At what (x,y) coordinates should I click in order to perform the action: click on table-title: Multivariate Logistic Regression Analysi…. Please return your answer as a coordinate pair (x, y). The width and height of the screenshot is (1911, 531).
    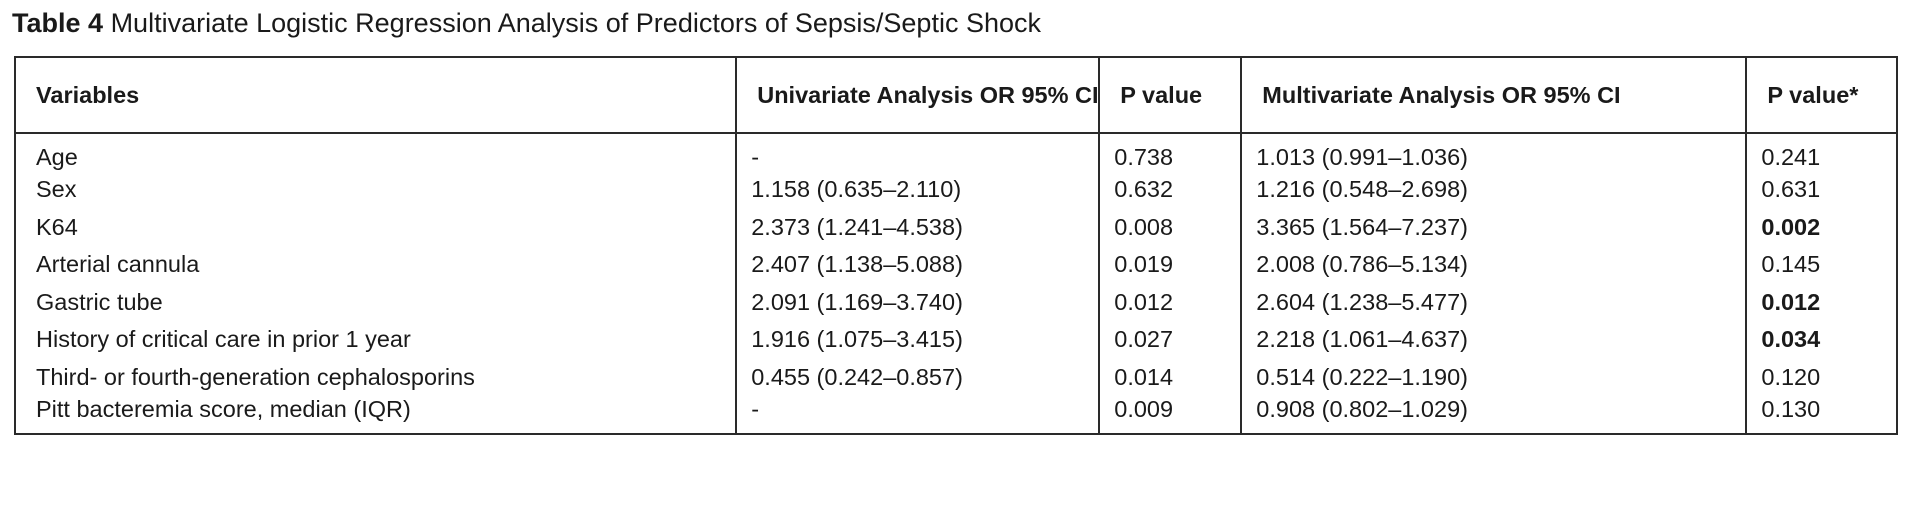
    Looking at the image, I should click on (575, 23).